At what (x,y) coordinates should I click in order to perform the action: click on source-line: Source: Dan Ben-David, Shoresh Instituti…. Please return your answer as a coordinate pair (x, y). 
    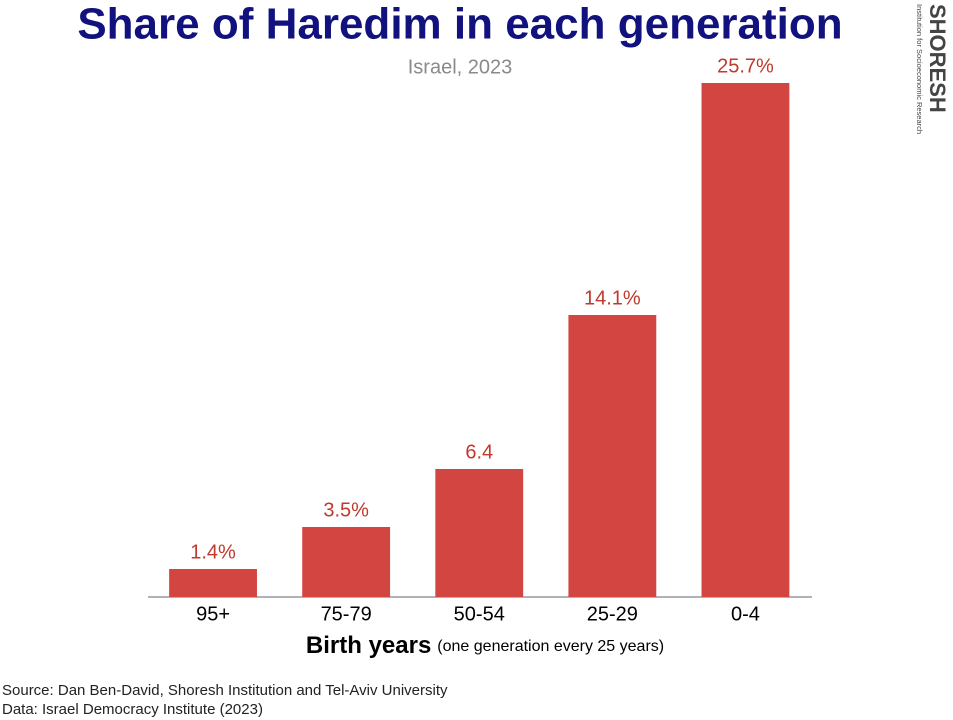
    Looking at the image, I should click on (225, 690).